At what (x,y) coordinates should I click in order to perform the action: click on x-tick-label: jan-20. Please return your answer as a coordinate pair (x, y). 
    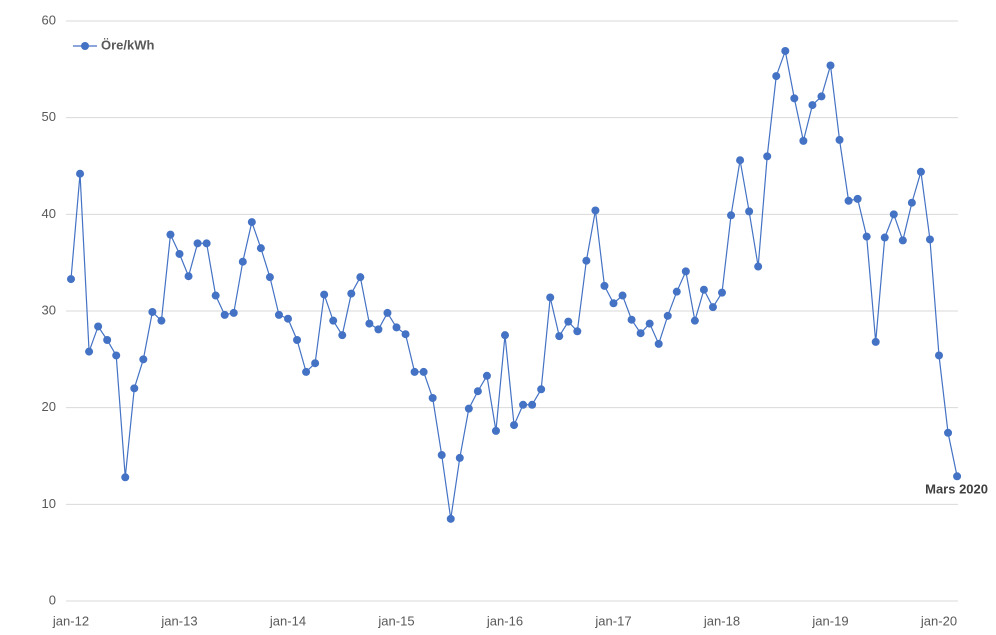
    Looking at the image, I should click on (938, 620).